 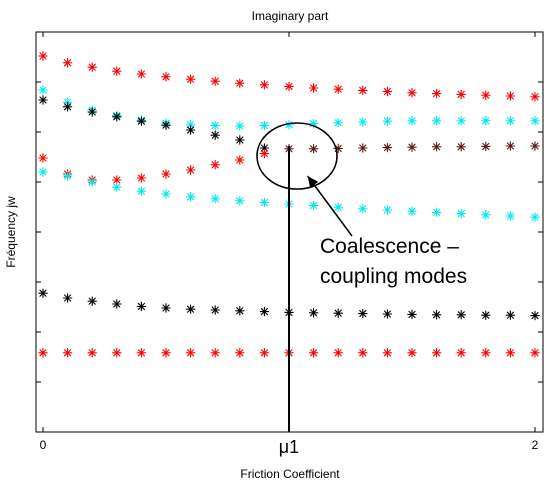 I want to click on x-tick-label-2: 2, so click(x=535, y=445).